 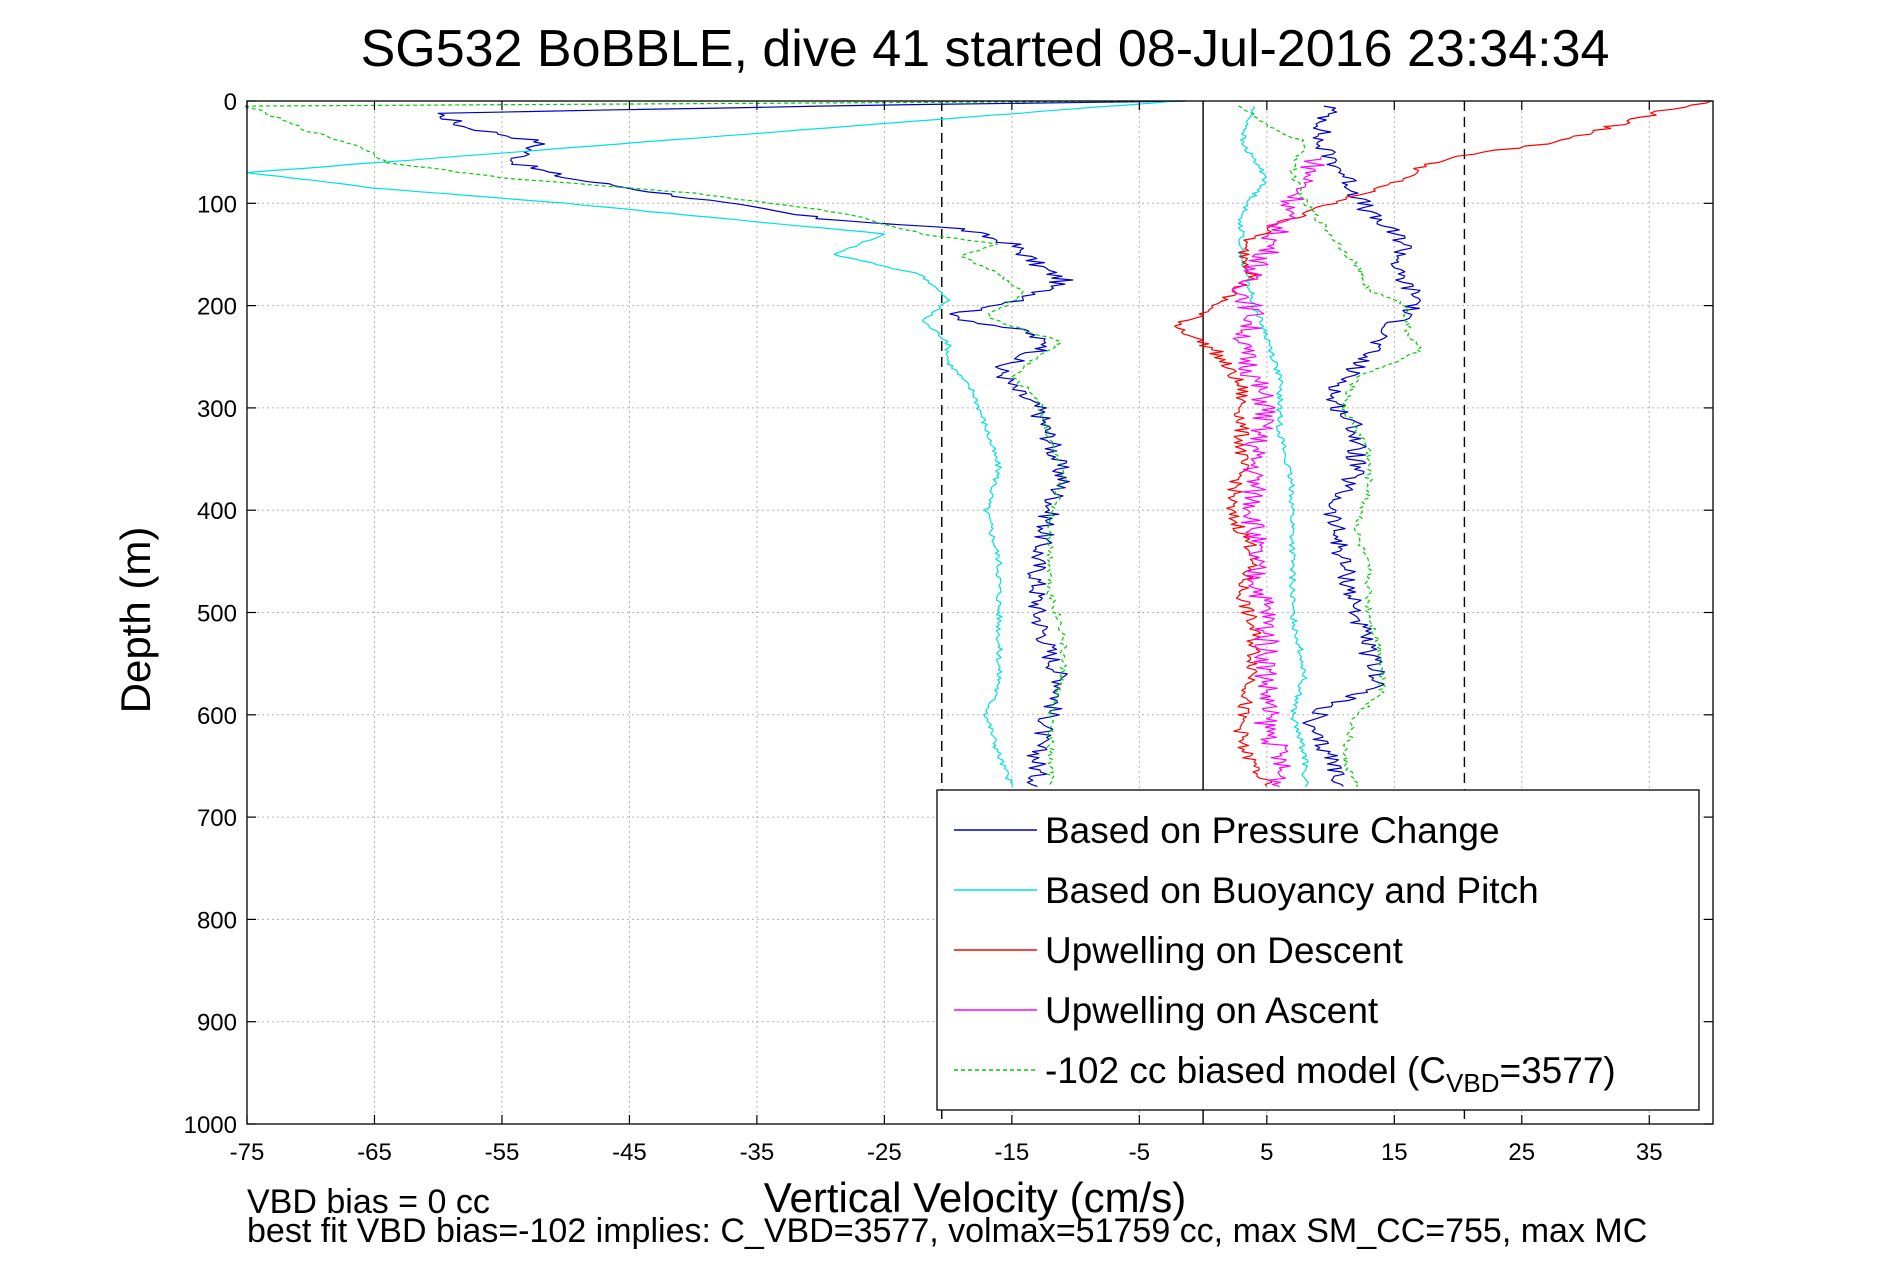 What do you see at coordinates (1012, 1152) in the screenshot?
I see `x-tick-label: -15` at bounding box center [1012, 1152].